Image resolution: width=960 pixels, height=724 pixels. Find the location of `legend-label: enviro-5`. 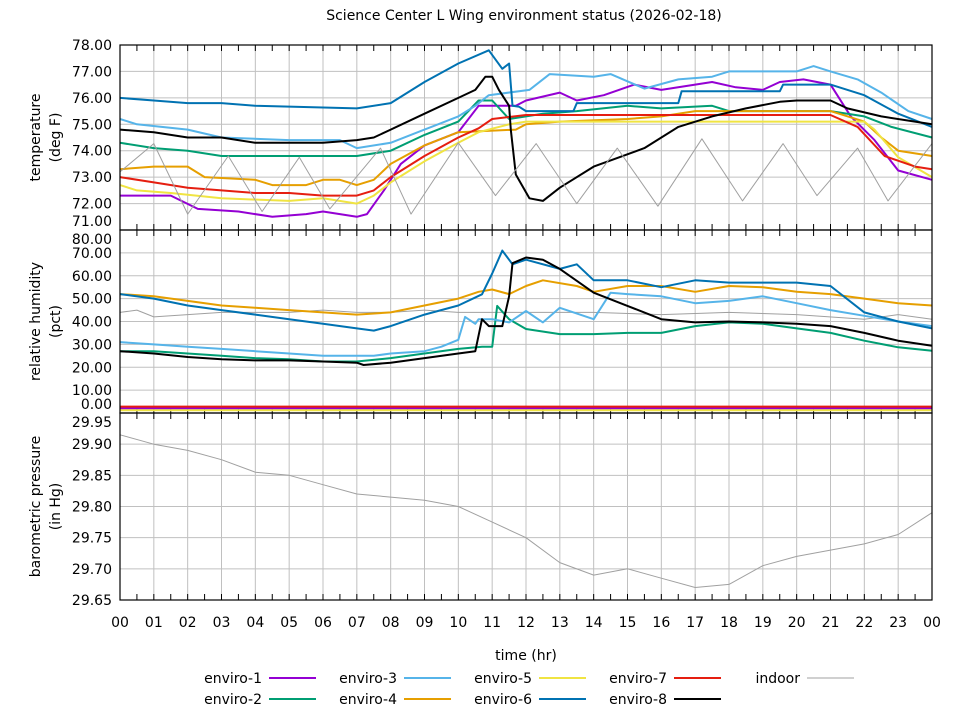

legend-label: enviro-5 is located at coordinates (503, 679).